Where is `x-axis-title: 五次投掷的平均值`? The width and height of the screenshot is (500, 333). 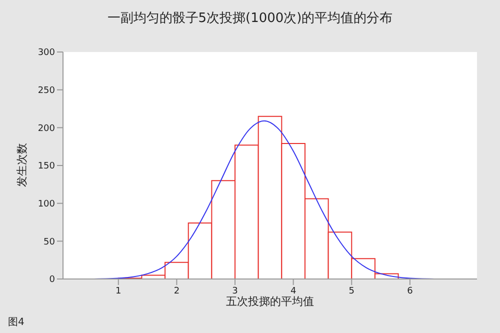 x-axis-title: 五次投掷的平均值 is located at coordinates (270, 301).